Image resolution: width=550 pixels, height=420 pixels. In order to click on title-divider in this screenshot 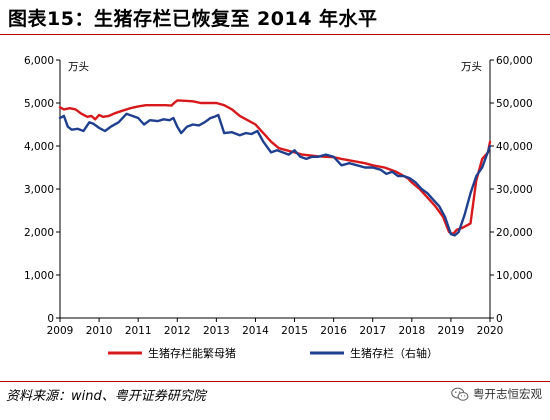, I will do `click(275, 34)`.